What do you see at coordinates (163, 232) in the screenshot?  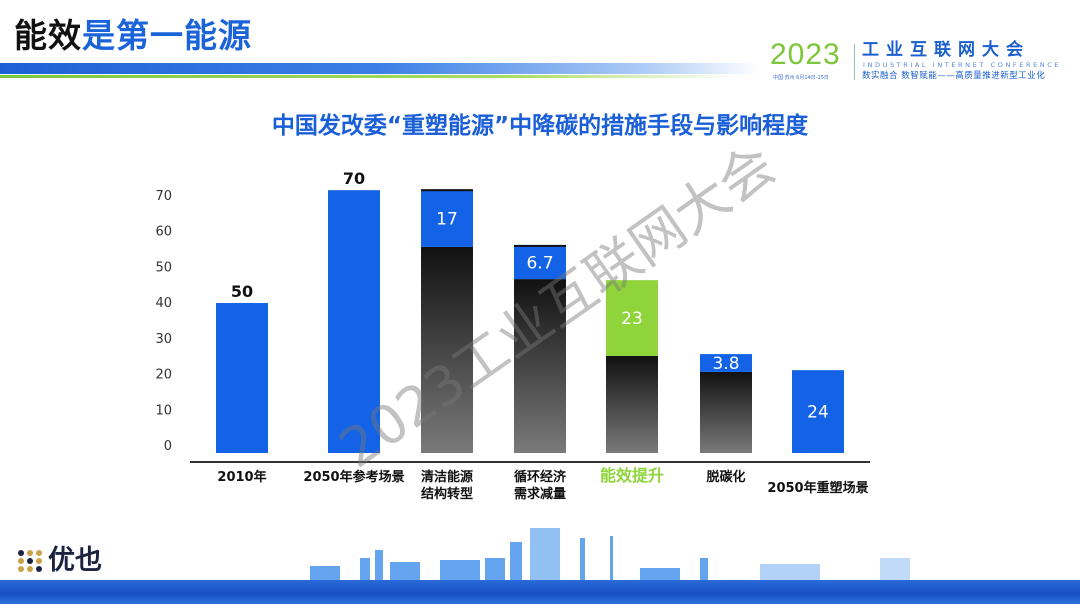 I see `y-tick-label: 60` at bounding box center [163, 232].